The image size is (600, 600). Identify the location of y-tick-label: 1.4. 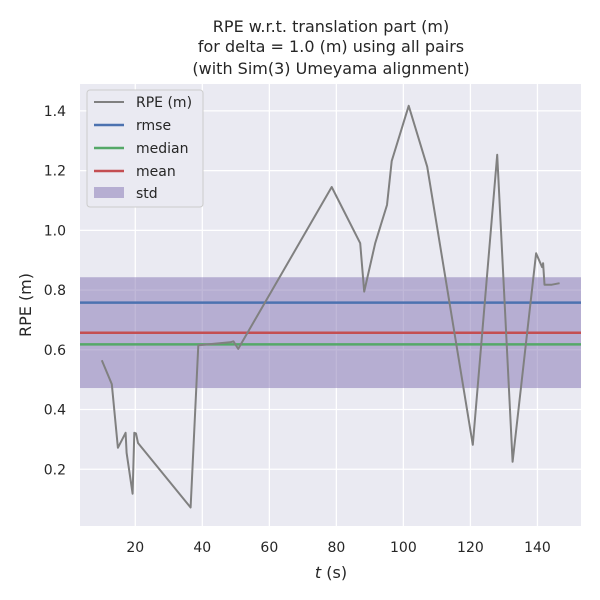
(55, 112).